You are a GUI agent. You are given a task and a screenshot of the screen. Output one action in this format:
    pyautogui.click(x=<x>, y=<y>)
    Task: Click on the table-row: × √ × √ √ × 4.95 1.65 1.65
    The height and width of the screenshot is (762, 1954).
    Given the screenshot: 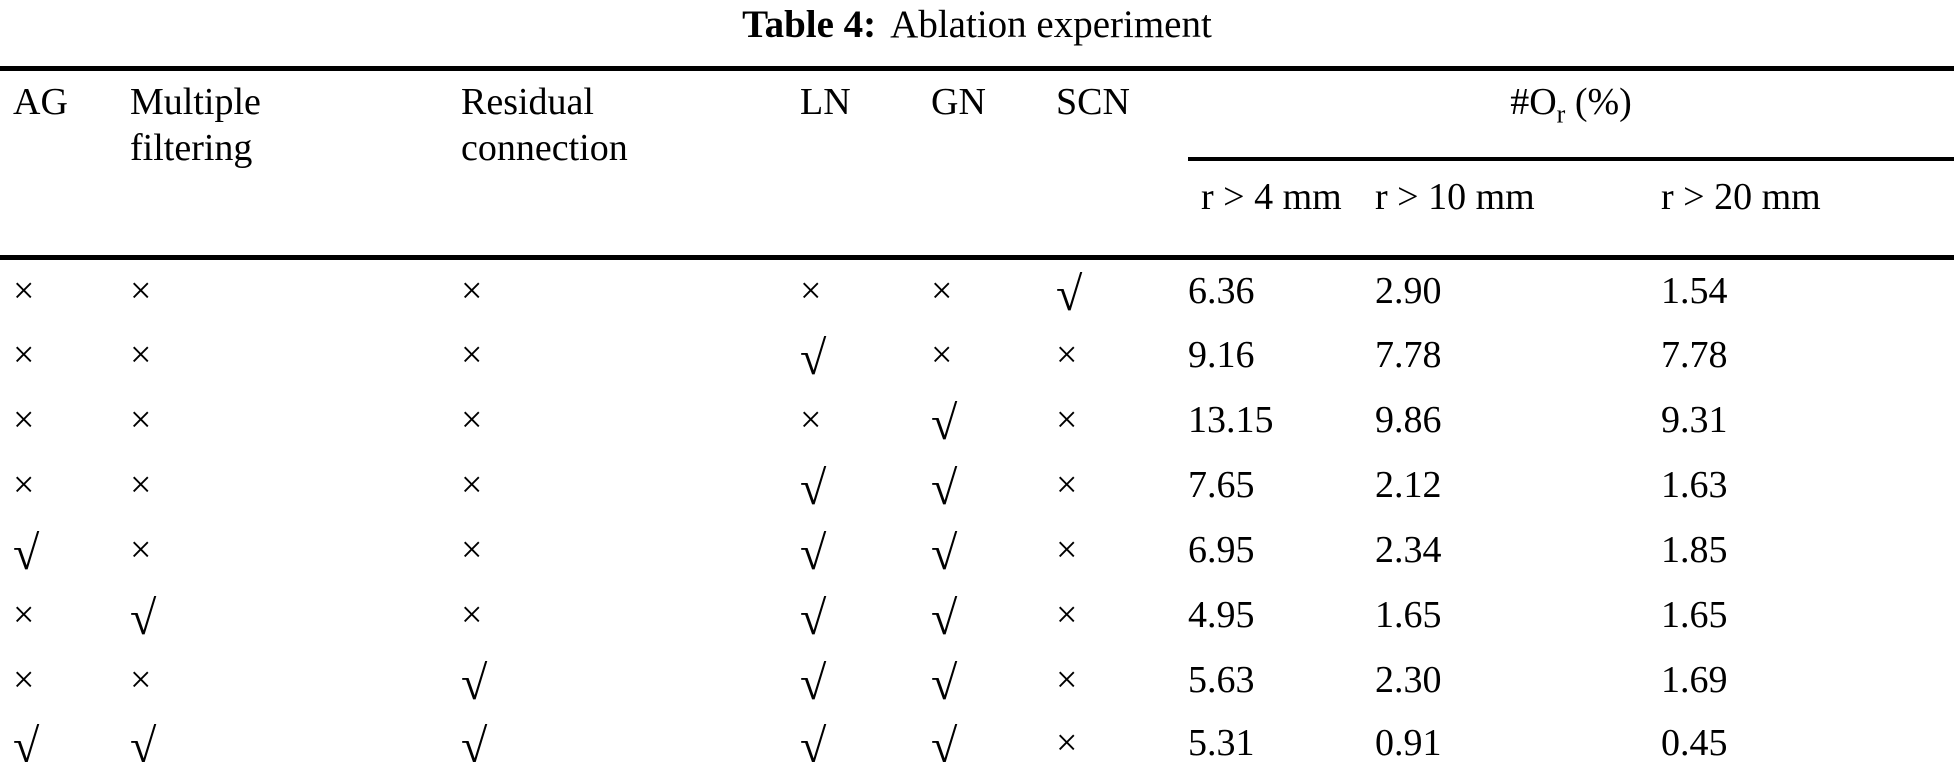 What is the action you would take?
    pyautogui.click(x=977, y=615)
    